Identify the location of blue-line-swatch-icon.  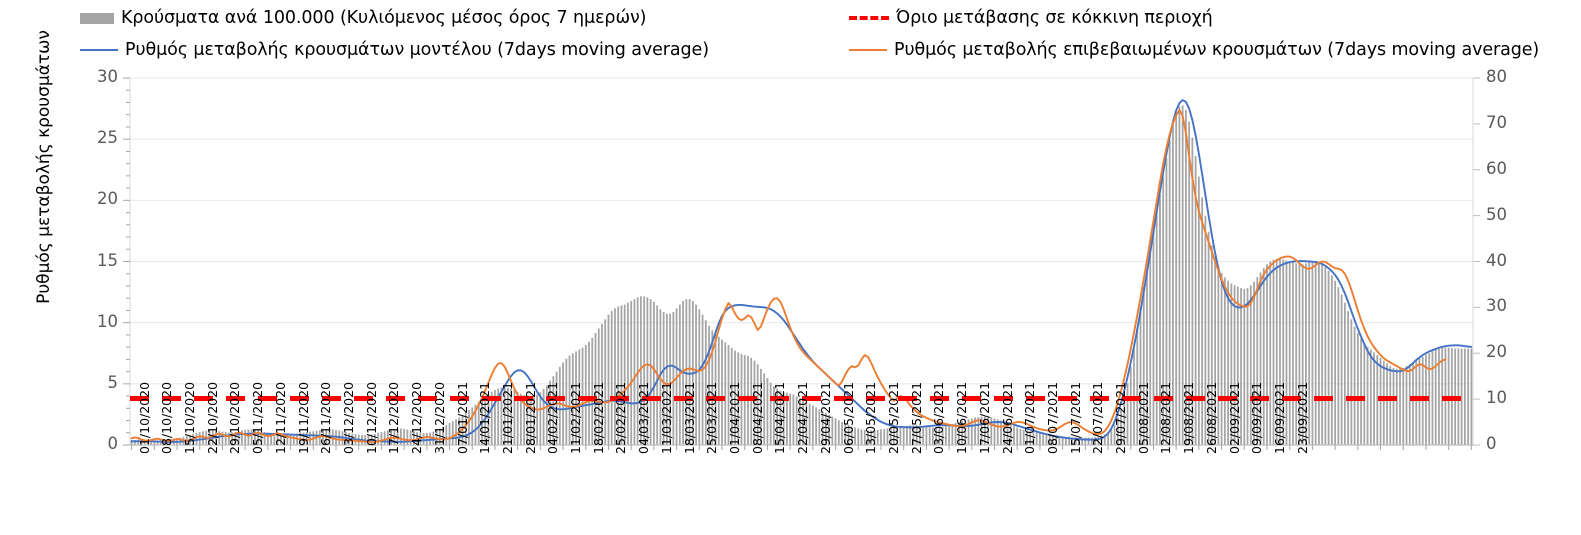
(99, 50).